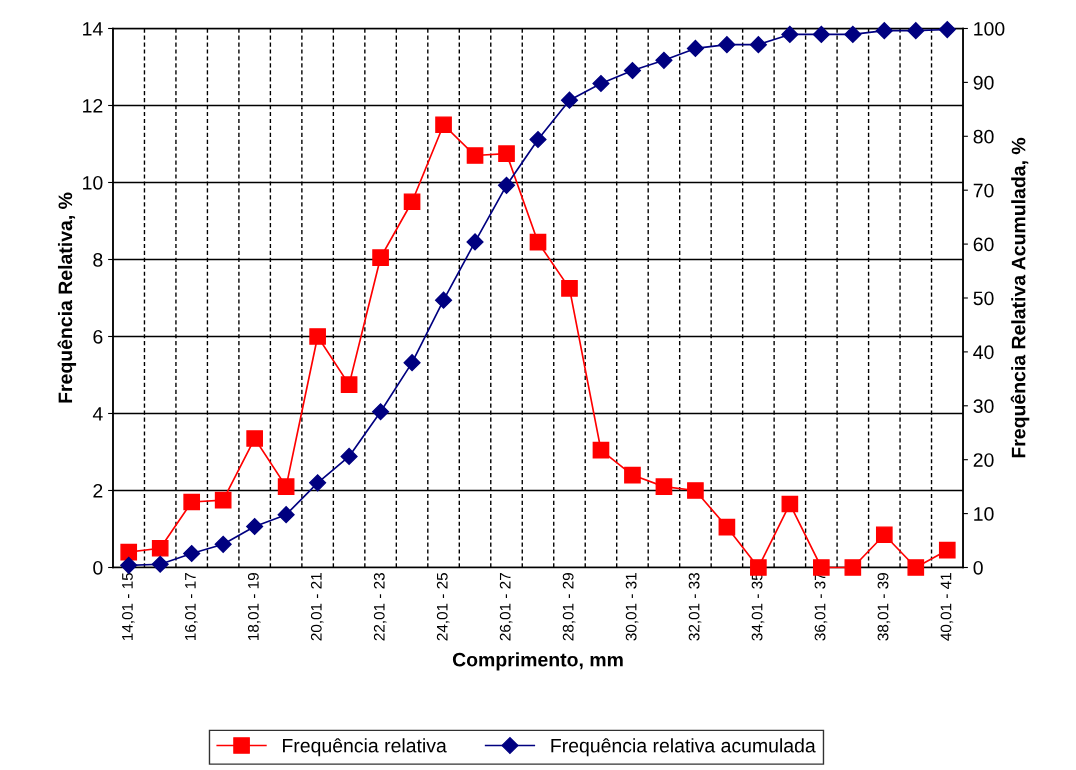 The width and height of the screenshot is (1076, 770). Describe the element at coordinates (317, 607) in the screenshot. I see `x-tick-label: 20,01 - 21` at that location.